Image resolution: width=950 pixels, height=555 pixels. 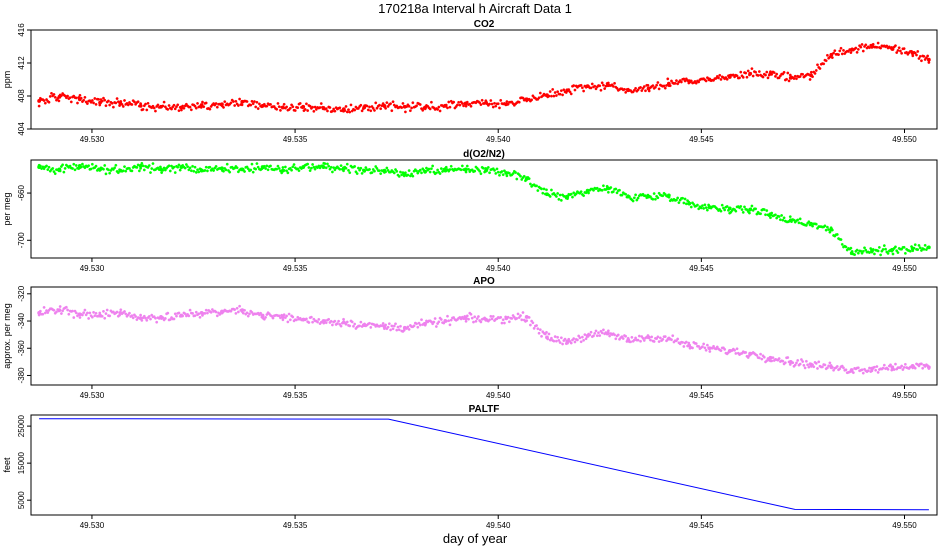 I want to click on x-tick-label: 49.540, so click(x=498, y=525).